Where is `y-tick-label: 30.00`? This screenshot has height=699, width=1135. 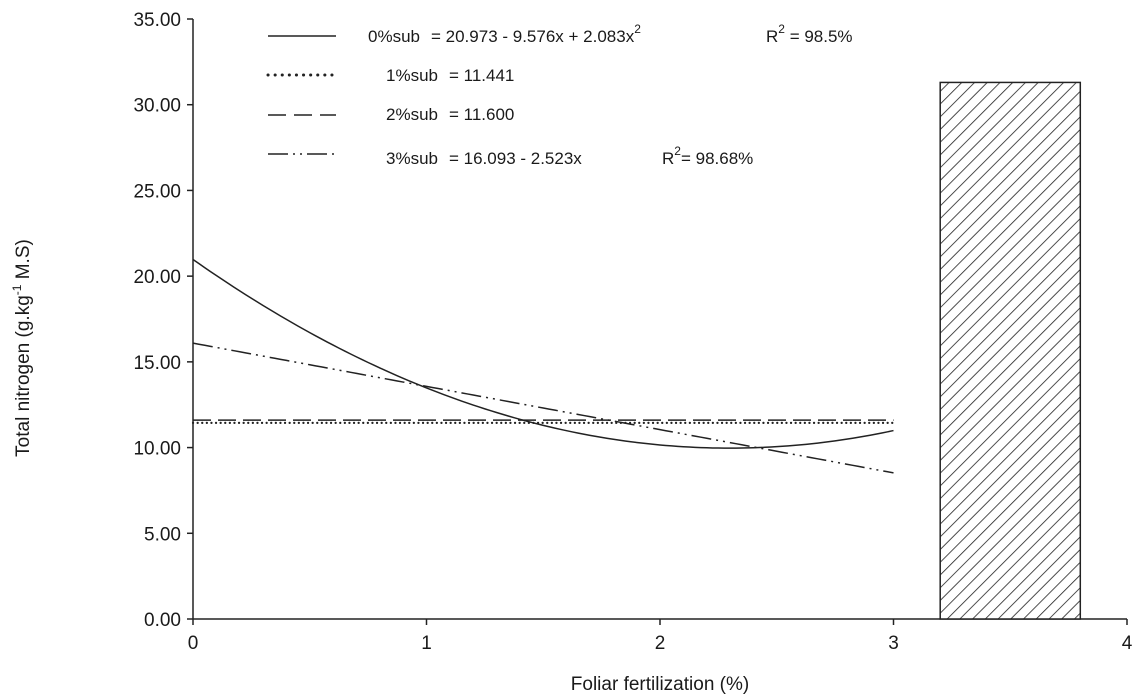
y-tick-label: 30.00 is located at coordinates (157, 106).